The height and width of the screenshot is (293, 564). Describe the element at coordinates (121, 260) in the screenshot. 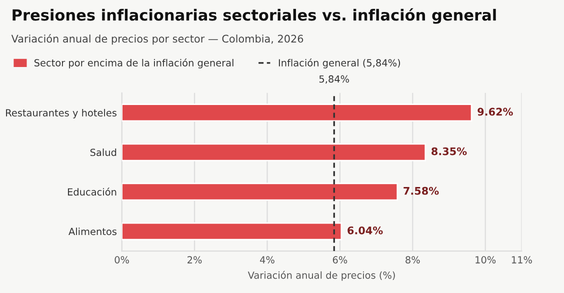

I see `x-tick-label: 0%` at that location.